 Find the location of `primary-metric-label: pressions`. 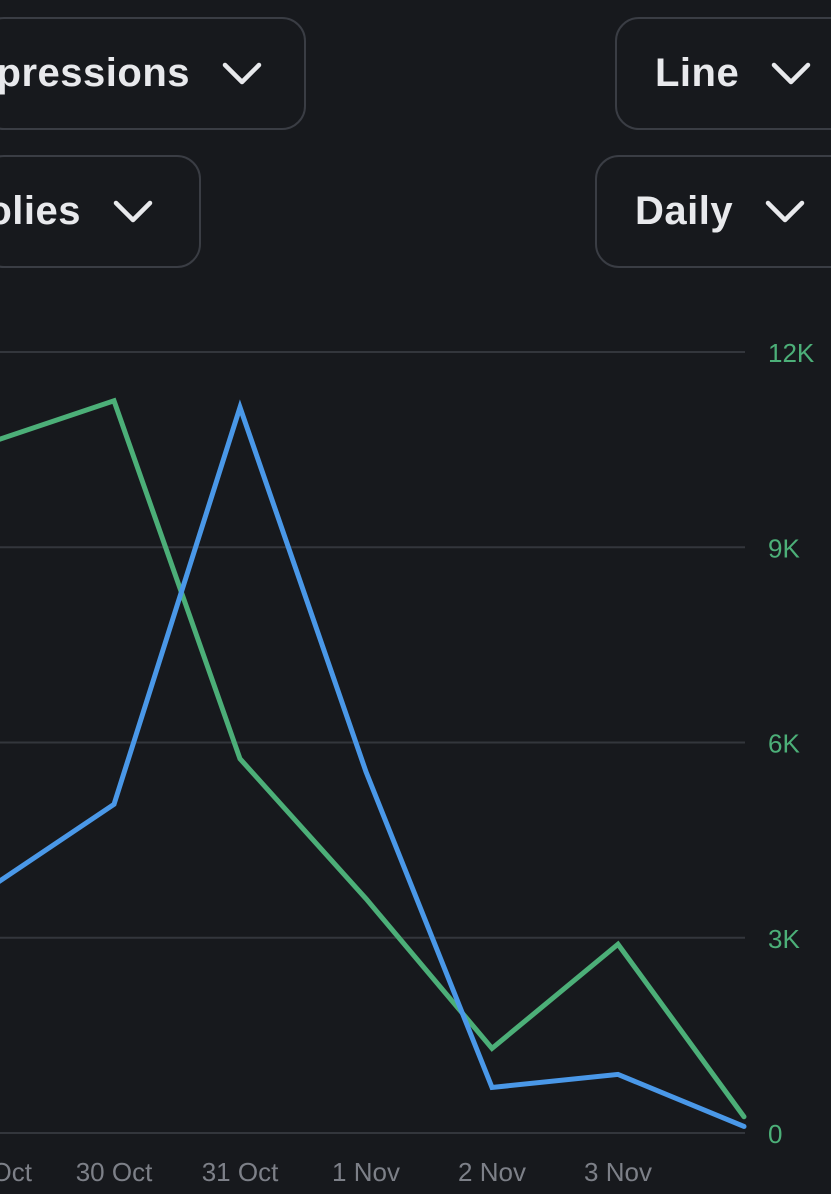

primary-metric-label: pressions is located at coordinates (95, 73).